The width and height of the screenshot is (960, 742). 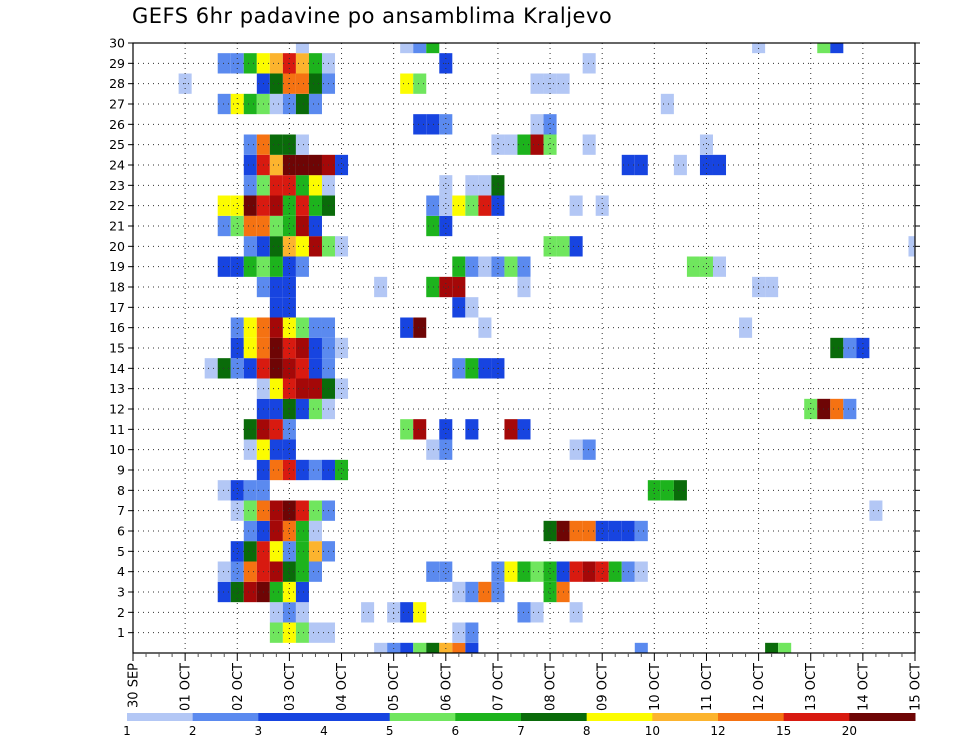 I want to click on legend-label: 6, so click(x=456, y=731).